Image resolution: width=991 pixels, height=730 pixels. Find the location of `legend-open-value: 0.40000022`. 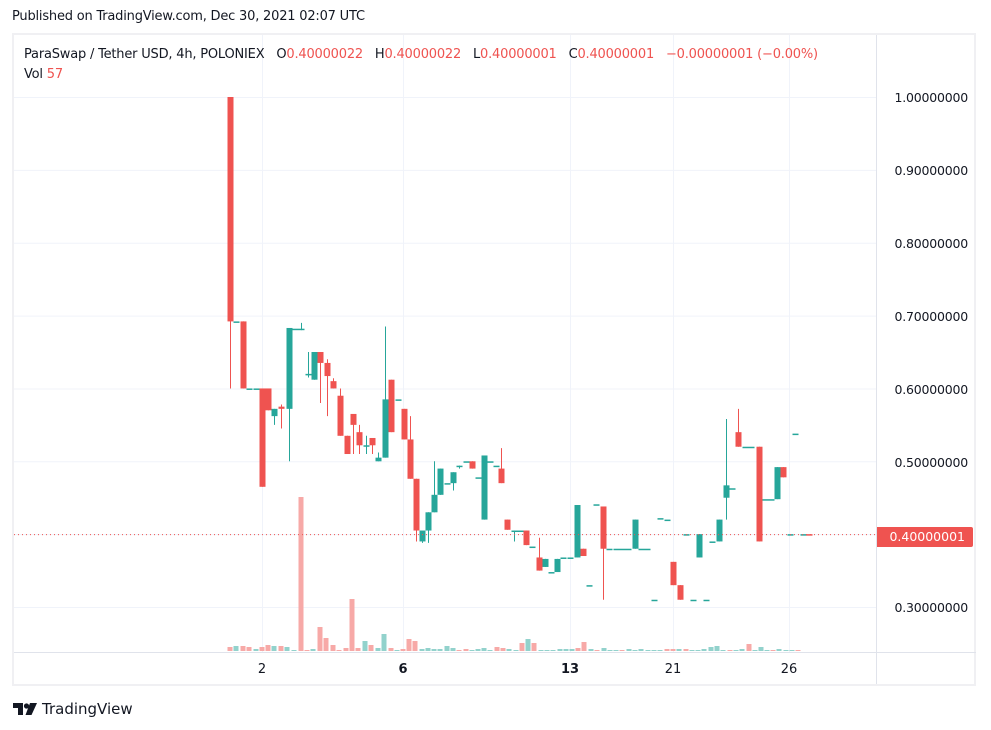

legend-open-value: 0.40000022 is located at coordinates (324, 54).